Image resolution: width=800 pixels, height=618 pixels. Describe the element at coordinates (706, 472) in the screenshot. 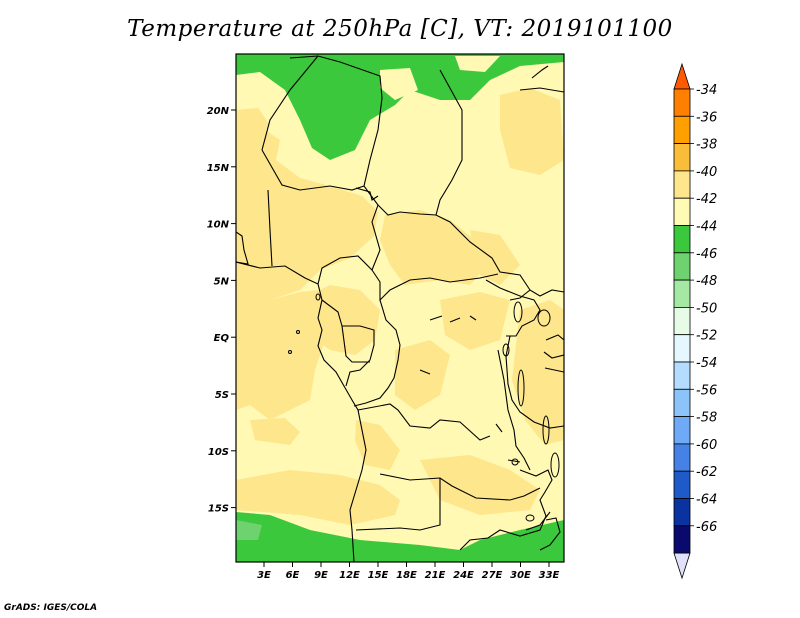

I see `colorbar-label: -62` at that location.